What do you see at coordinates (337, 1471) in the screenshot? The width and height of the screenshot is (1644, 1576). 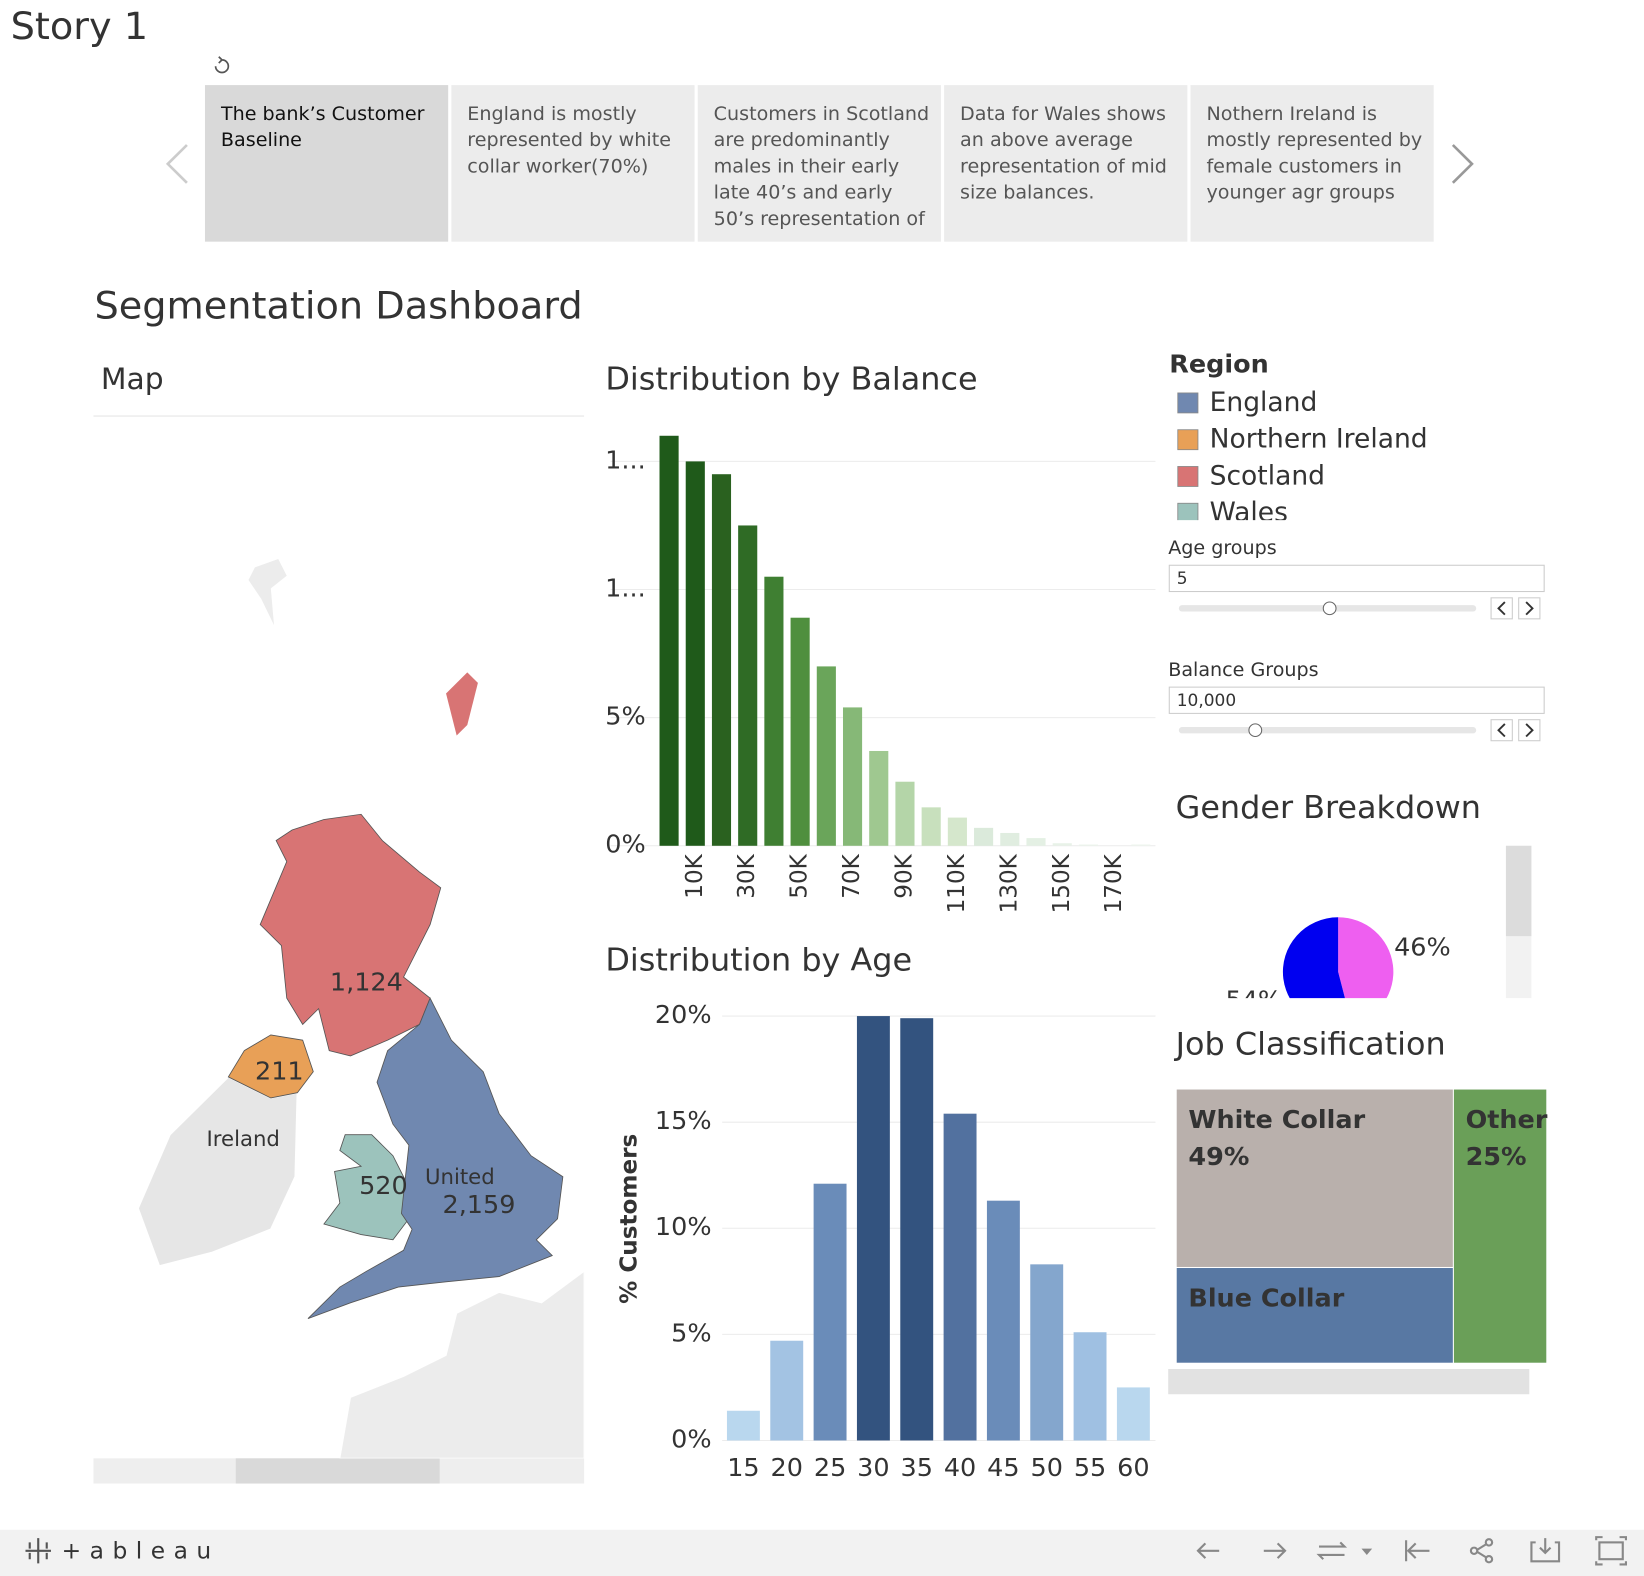 I see `map-scroll-thumb` at bounding box center [337, 1471].